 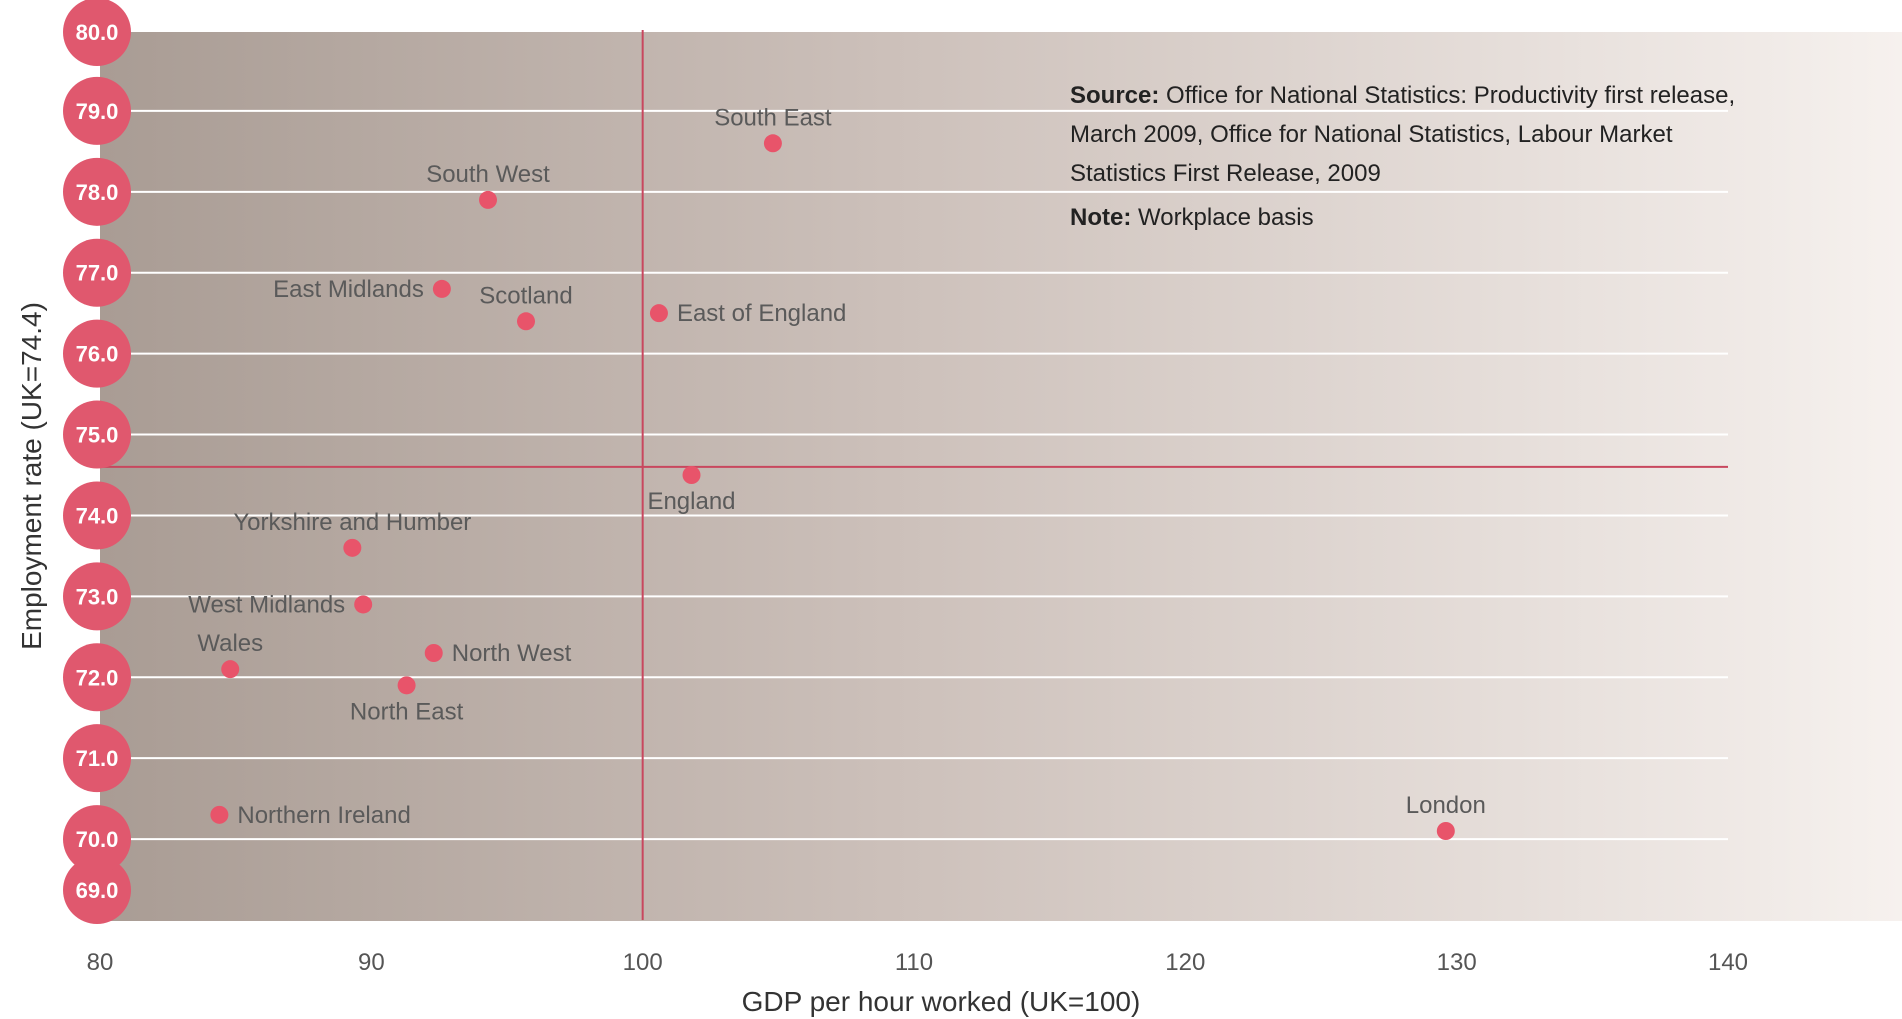 What do you see at coordinates (941, 1001) in the screenshot?
I see `x-axis-label: GDP per hour worked (UK=100)` at bounding box center [941, 1001].